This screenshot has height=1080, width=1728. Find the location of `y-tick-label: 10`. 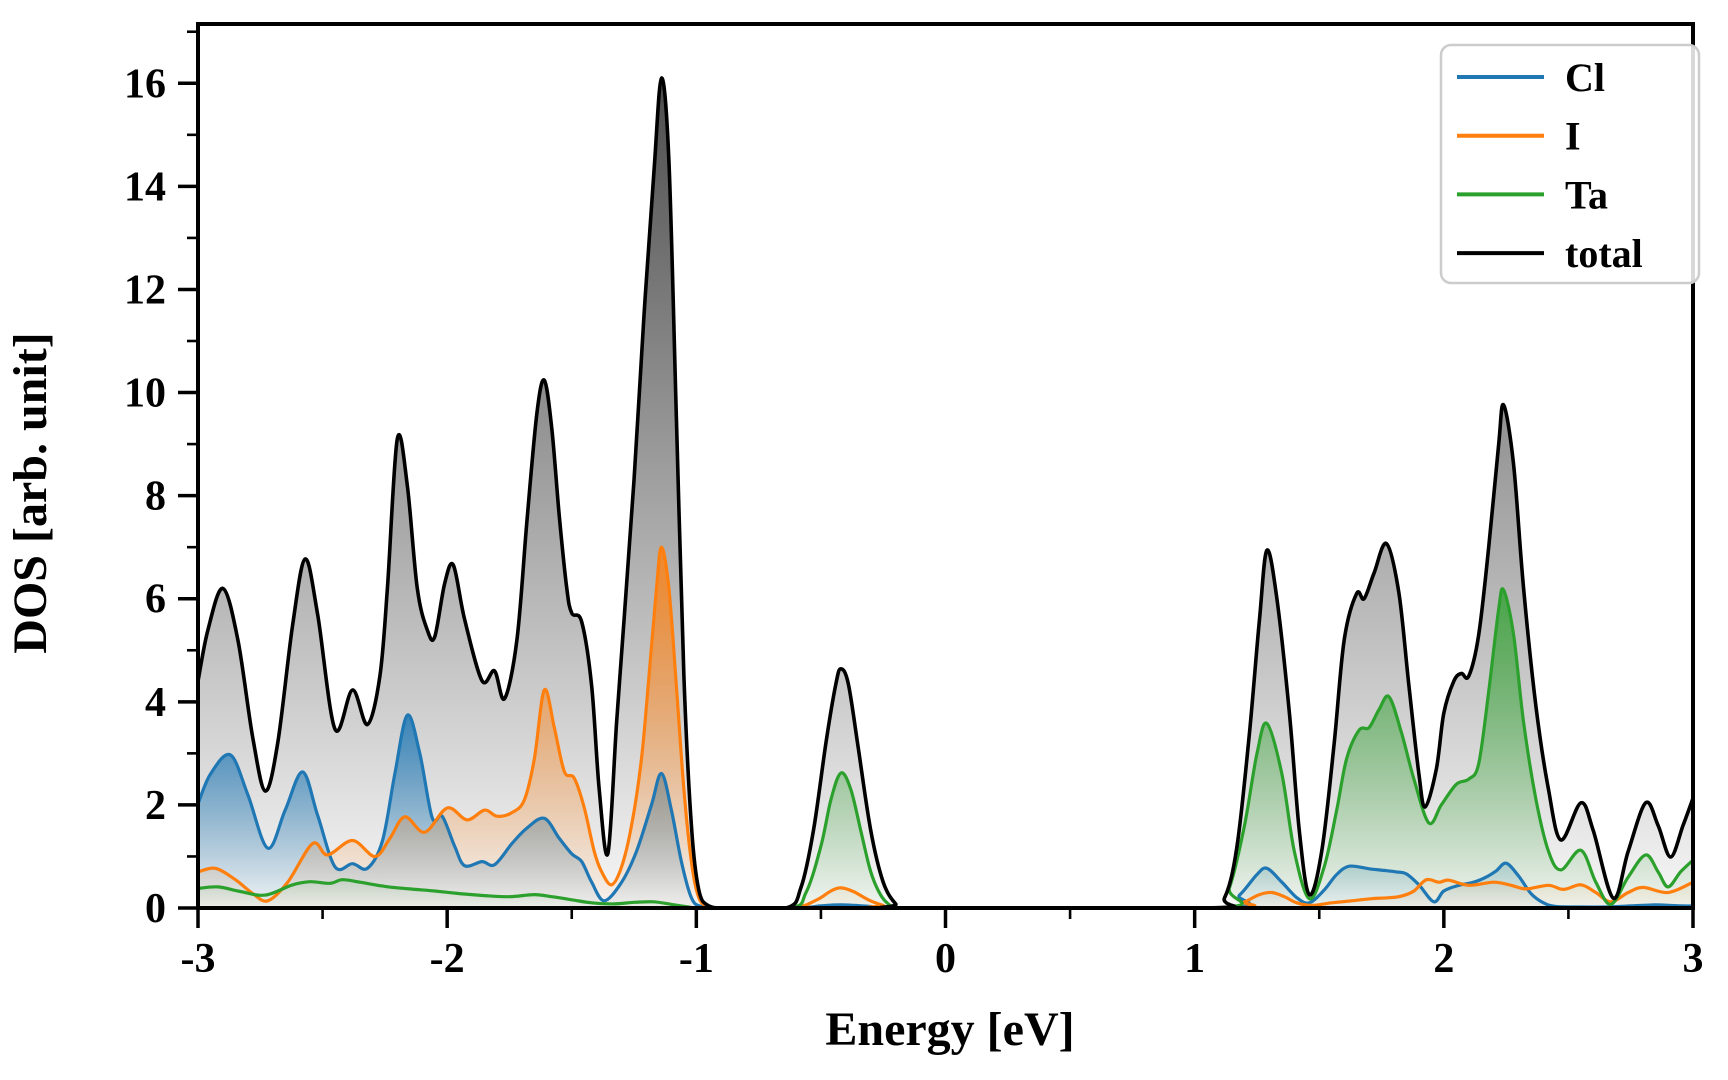

y-tick-label: 10 is located at coordinates (145, 394).